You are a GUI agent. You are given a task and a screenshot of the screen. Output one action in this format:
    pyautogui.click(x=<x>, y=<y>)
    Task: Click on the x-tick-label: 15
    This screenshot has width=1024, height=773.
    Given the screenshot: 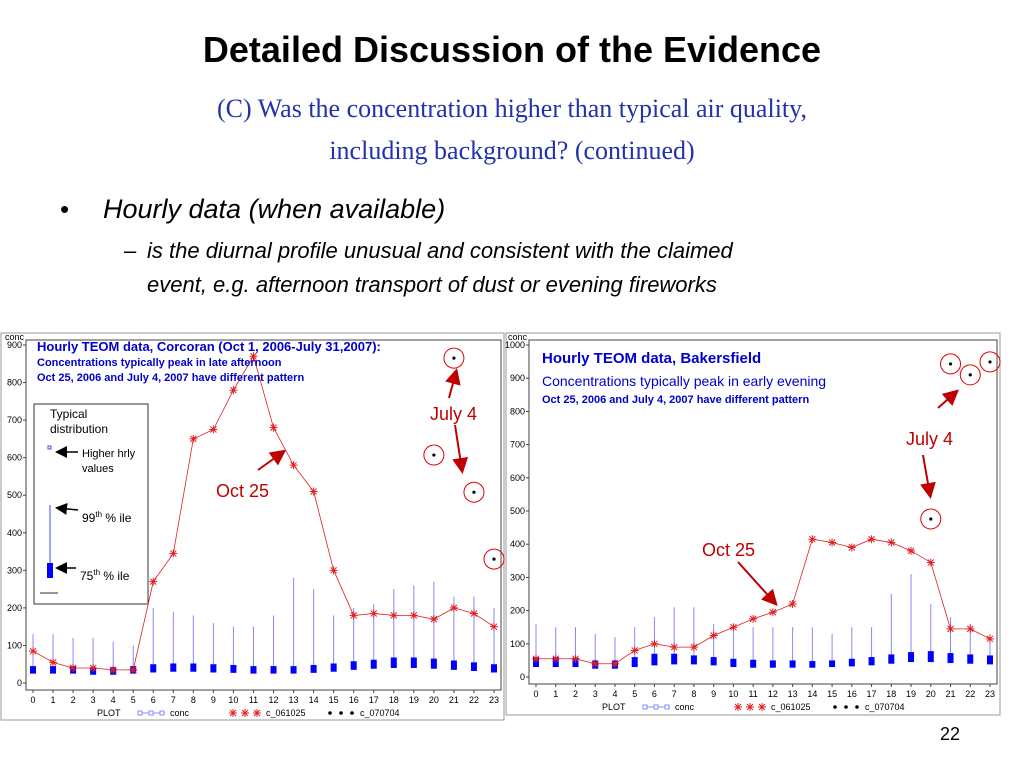 What is the action you would take?
    pyautogui.click(x=334, y=700)
    